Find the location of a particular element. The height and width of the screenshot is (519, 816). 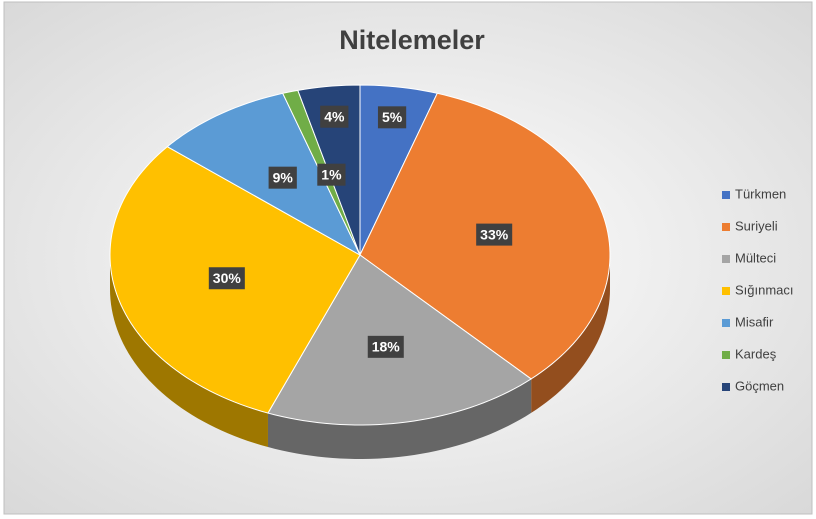

data-label-text: 4% is located at coordinates (334, 116).